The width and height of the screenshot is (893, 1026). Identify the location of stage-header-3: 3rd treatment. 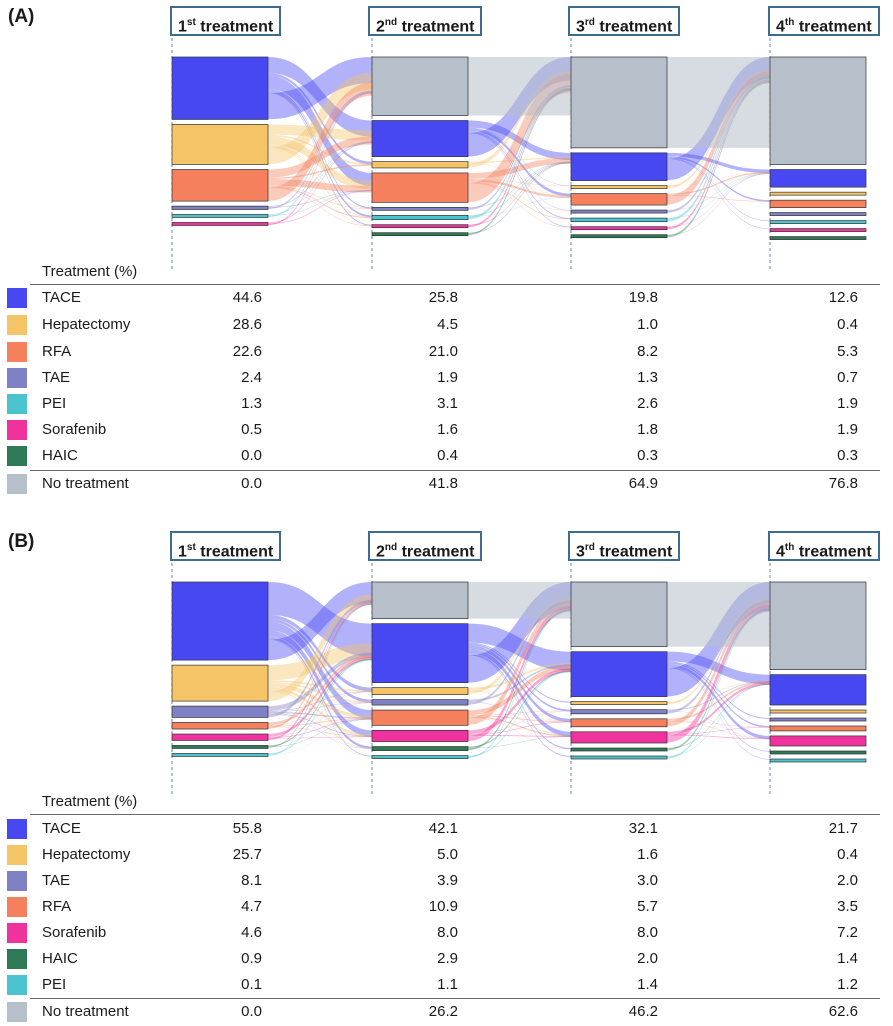
(624, 546).